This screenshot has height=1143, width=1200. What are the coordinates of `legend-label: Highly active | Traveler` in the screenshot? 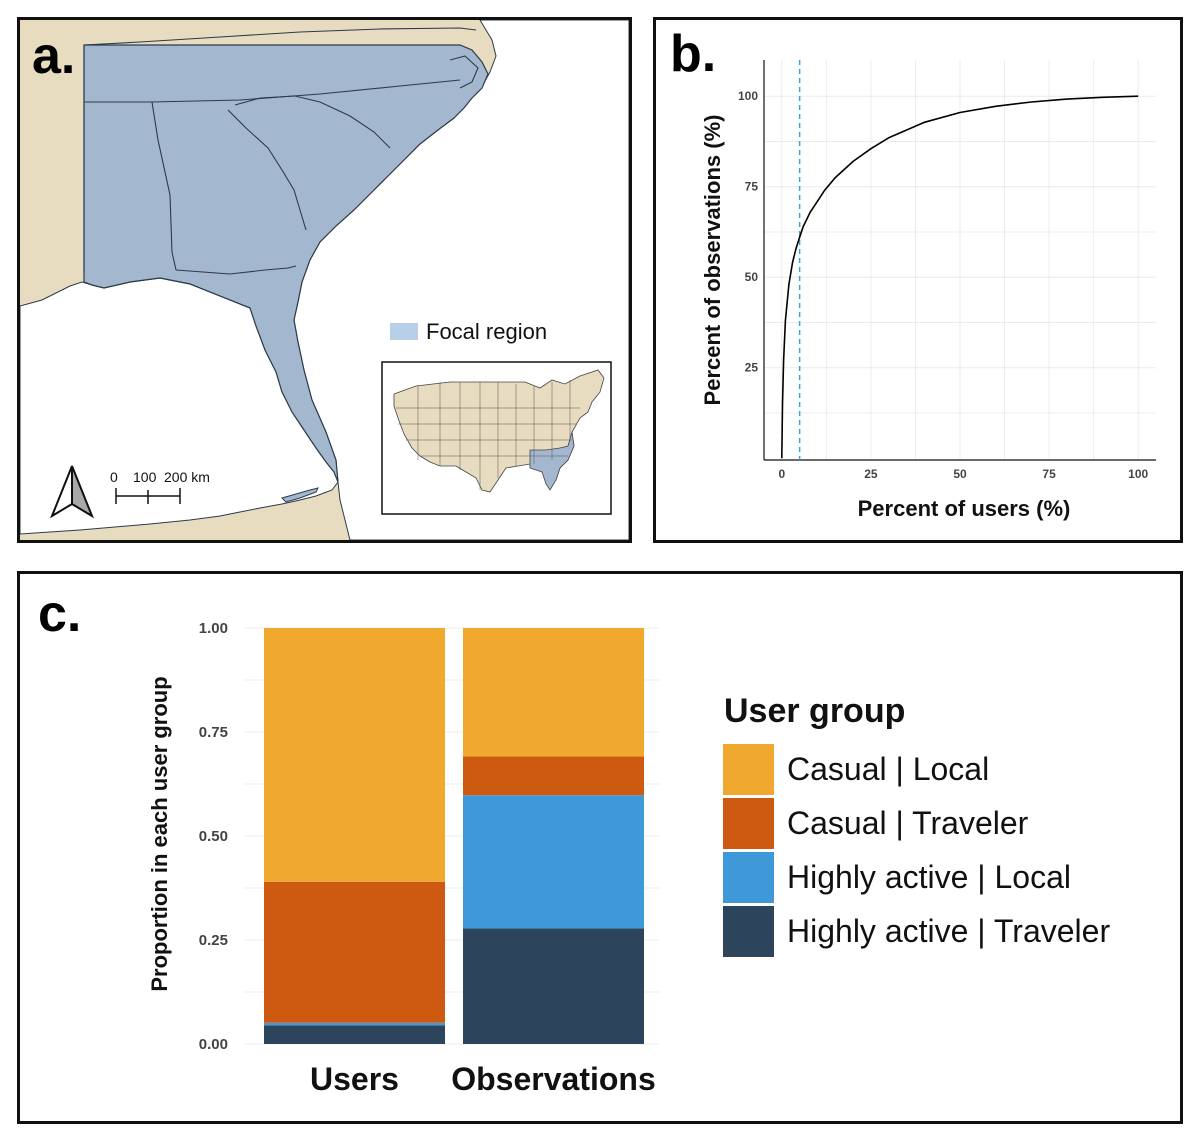 It's located at (948, 931).